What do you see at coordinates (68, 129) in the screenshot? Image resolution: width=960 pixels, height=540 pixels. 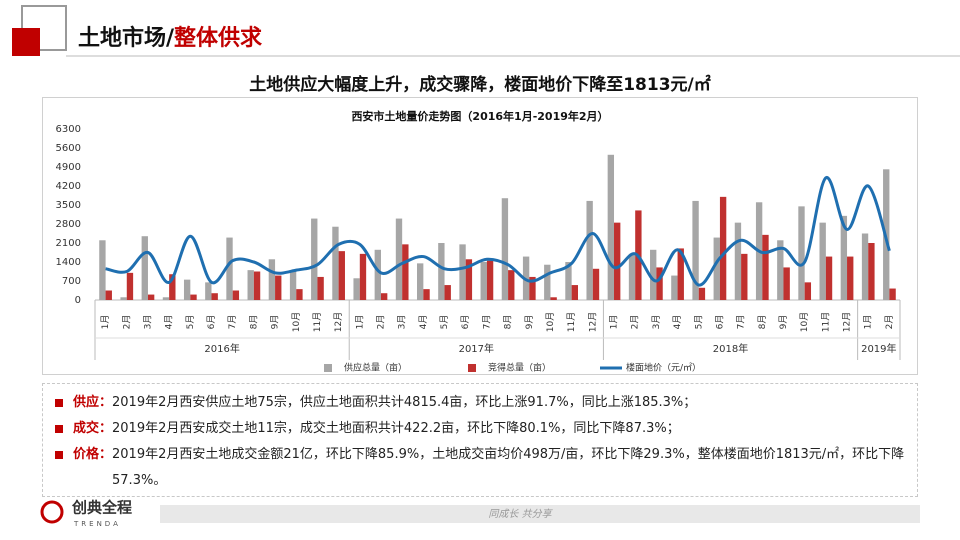 I see `y-tick-label: 6300` at bounding box center [68, 129].